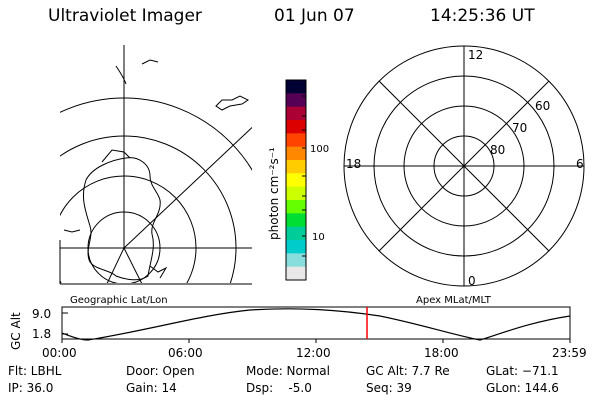  I want to click on header-title: Ultraviolet Imager, so click(125, 16).